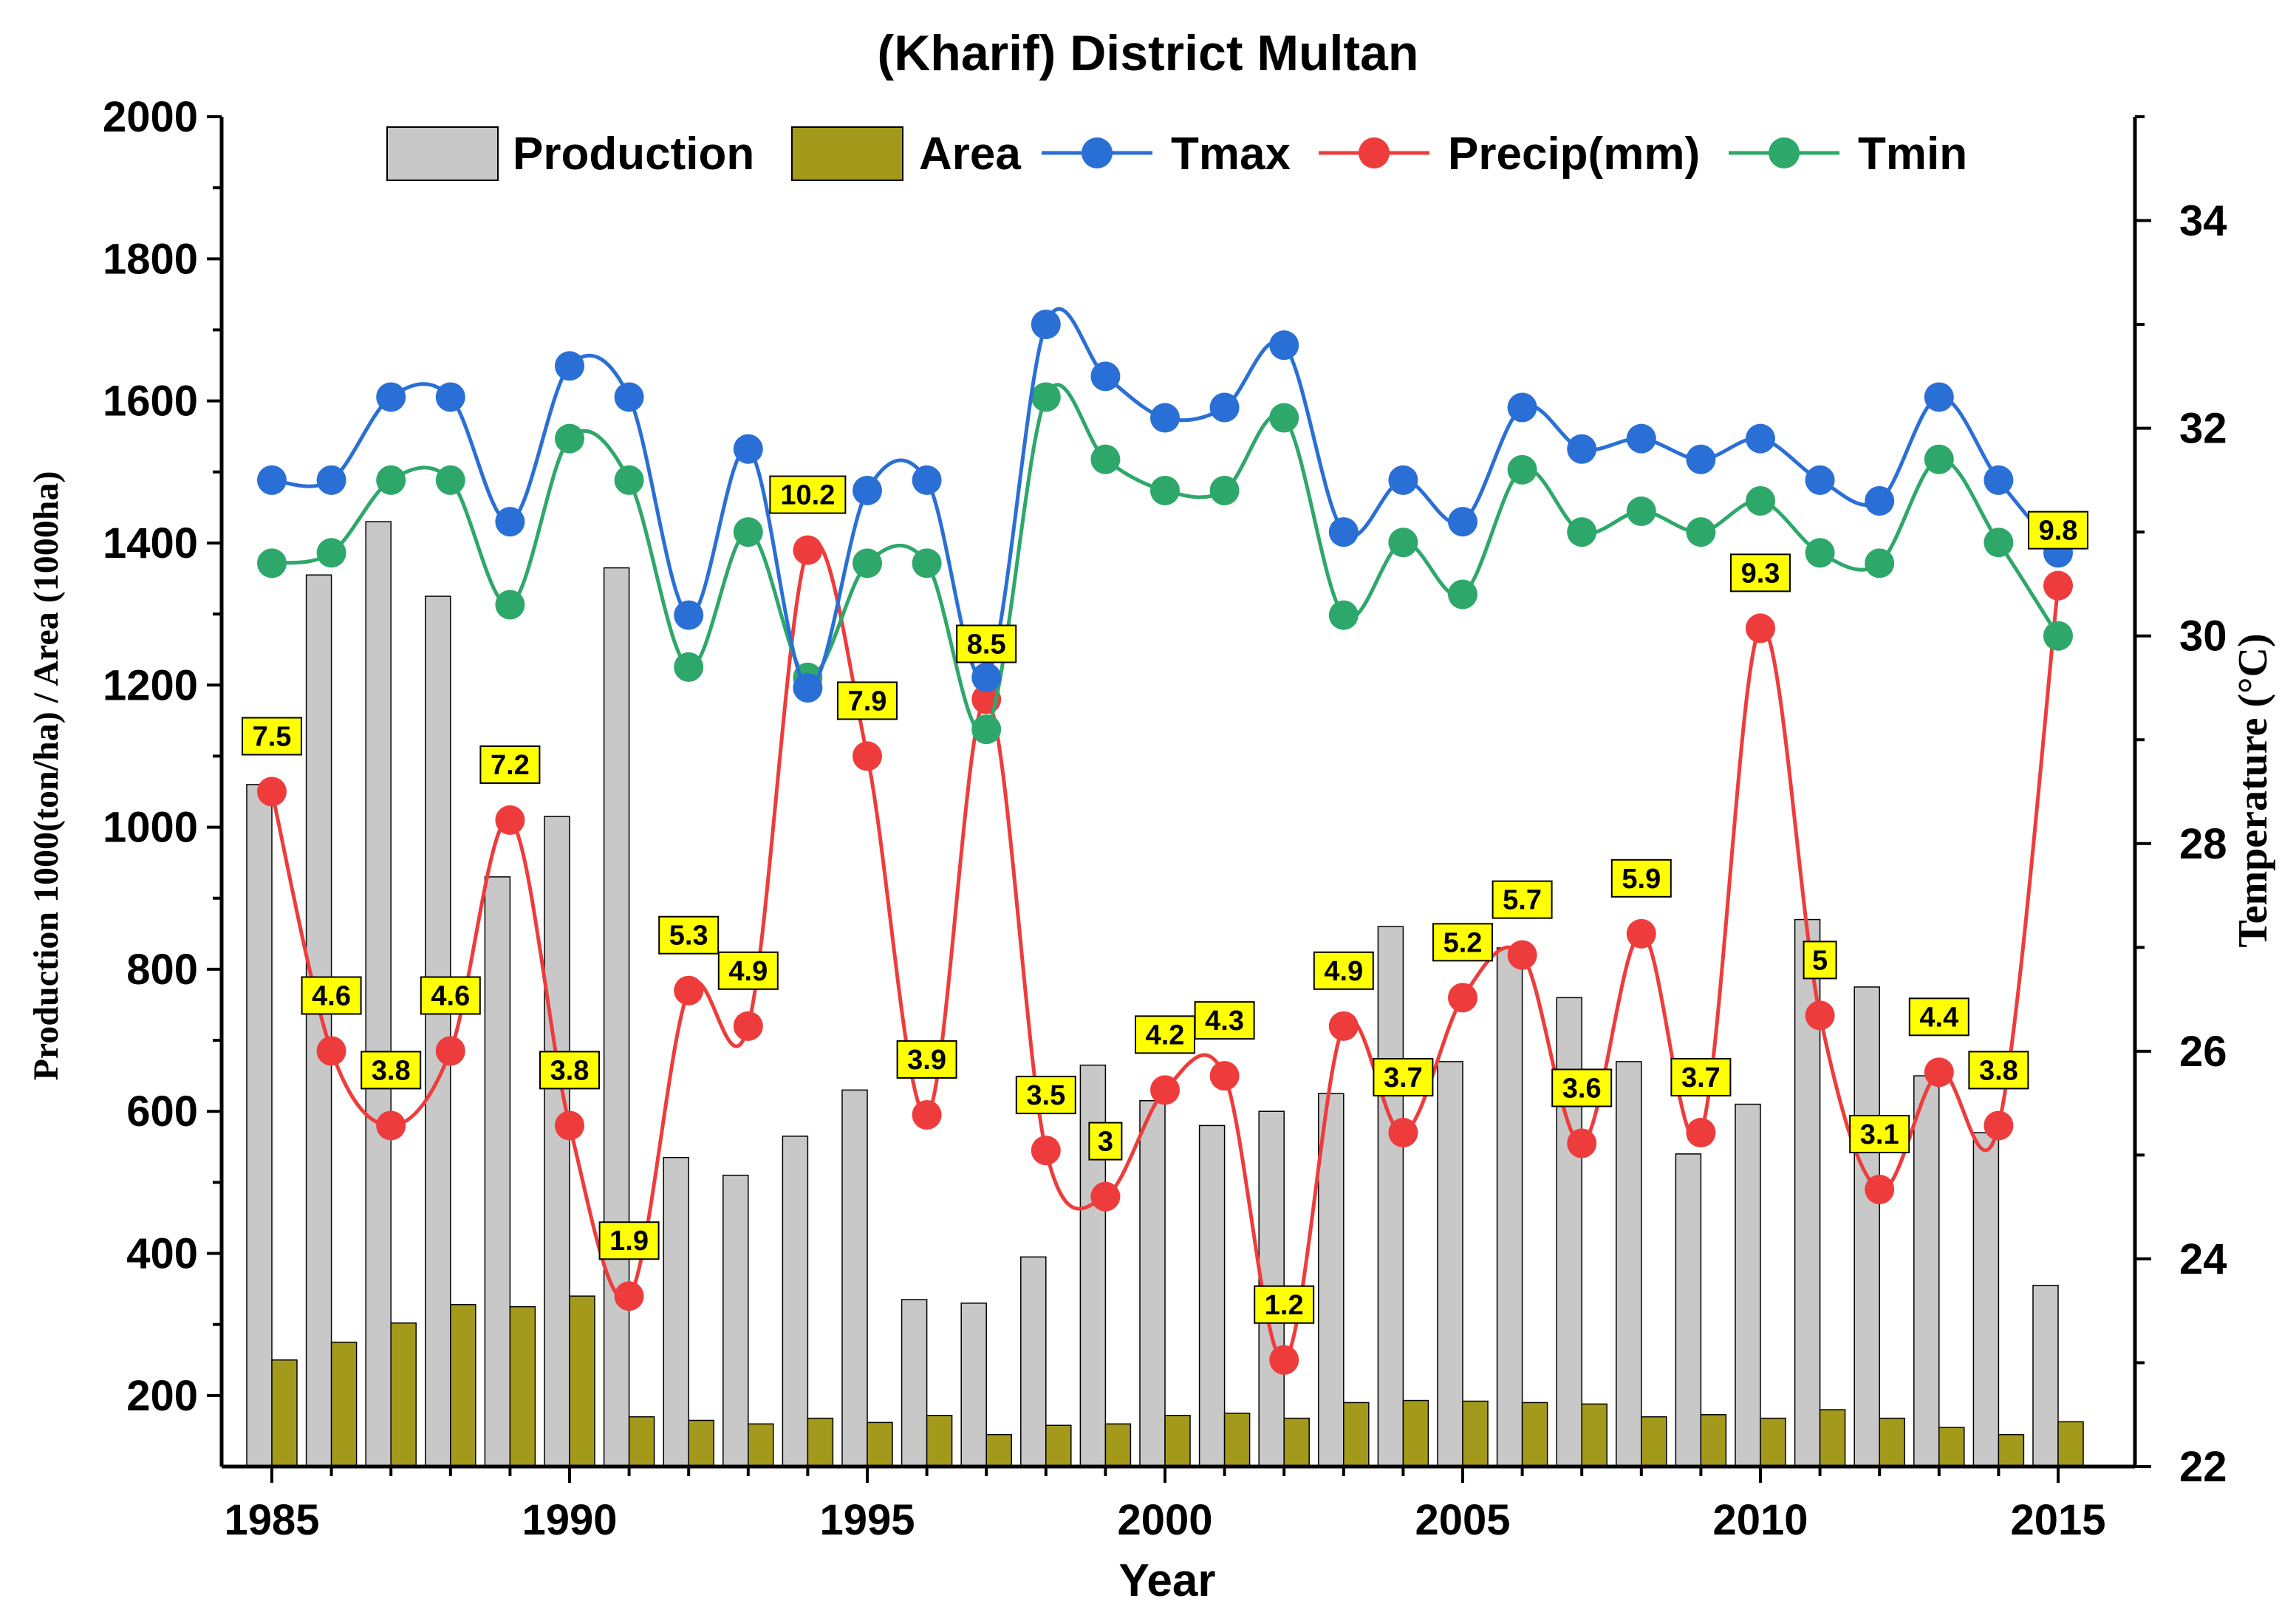  Describe the element at coordinates (1148, 53) in the screenshot. I see `chart-title: (Kharif) District Multan` at that location.